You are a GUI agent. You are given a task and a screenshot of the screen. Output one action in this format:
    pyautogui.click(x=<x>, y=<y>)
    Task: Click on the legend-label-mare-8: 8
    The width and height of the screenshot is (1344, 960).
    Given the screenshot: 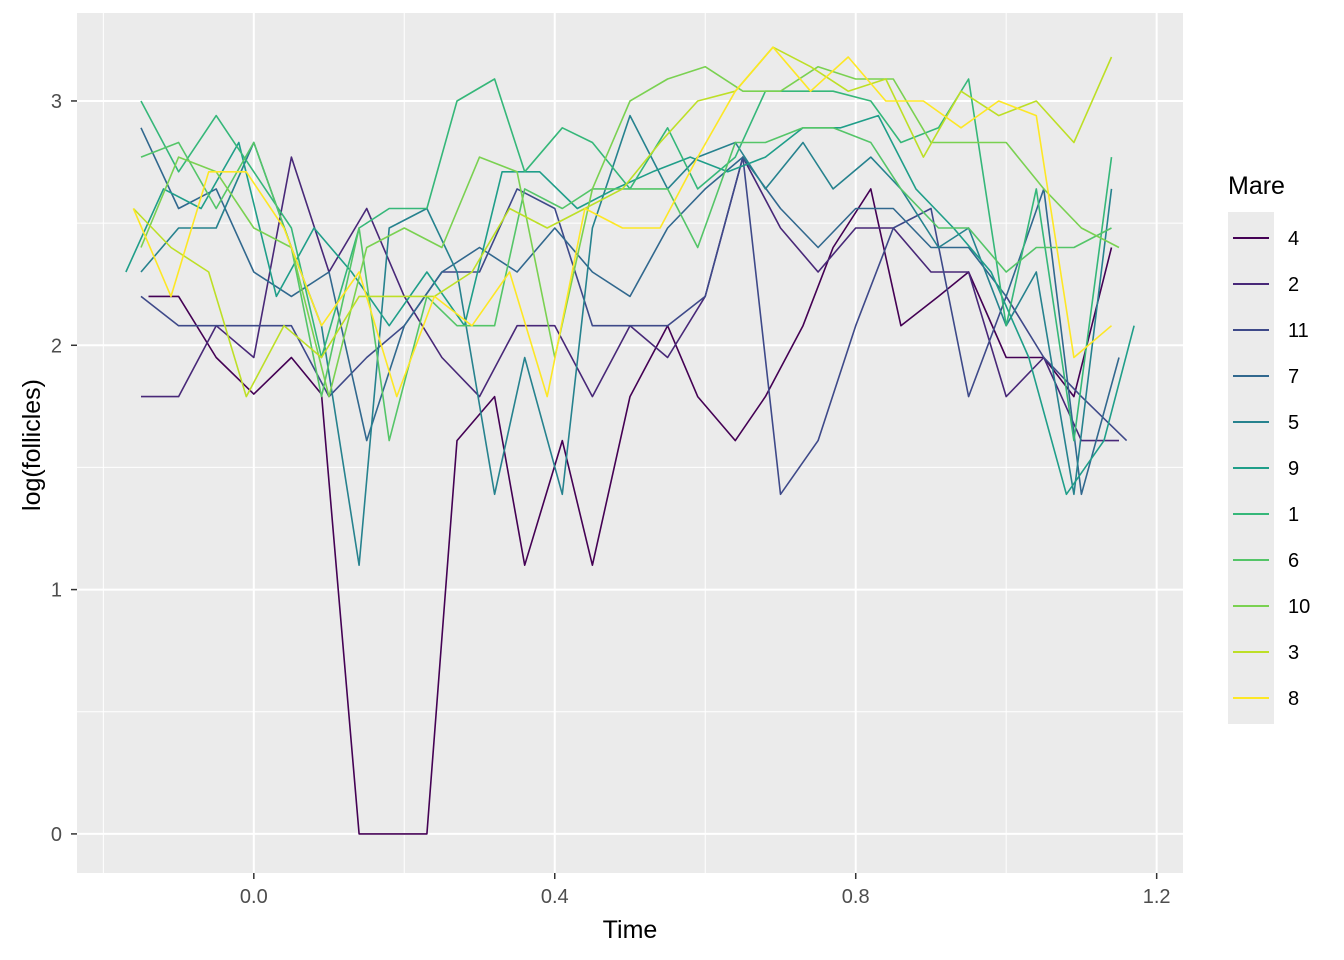 What is the action you would take?
    pyautogui.click(x=1293, y=699)
    